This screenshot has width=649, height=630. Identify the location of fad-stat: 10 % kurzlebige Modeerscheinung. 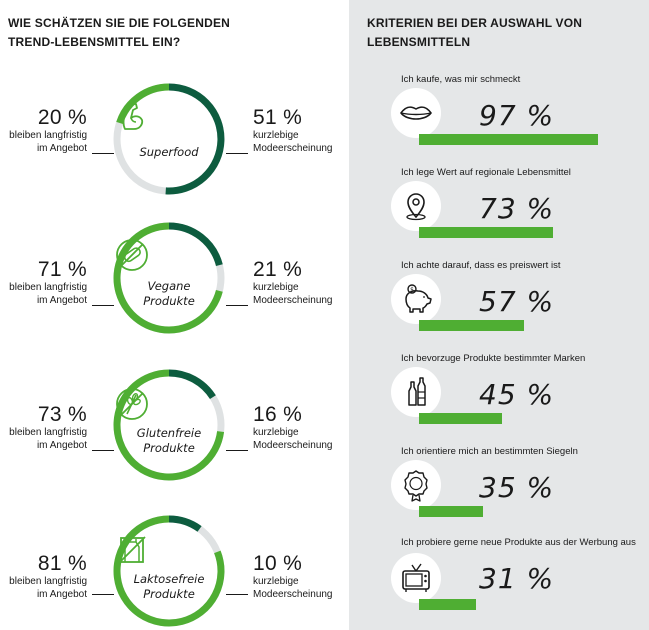
(293, 576).